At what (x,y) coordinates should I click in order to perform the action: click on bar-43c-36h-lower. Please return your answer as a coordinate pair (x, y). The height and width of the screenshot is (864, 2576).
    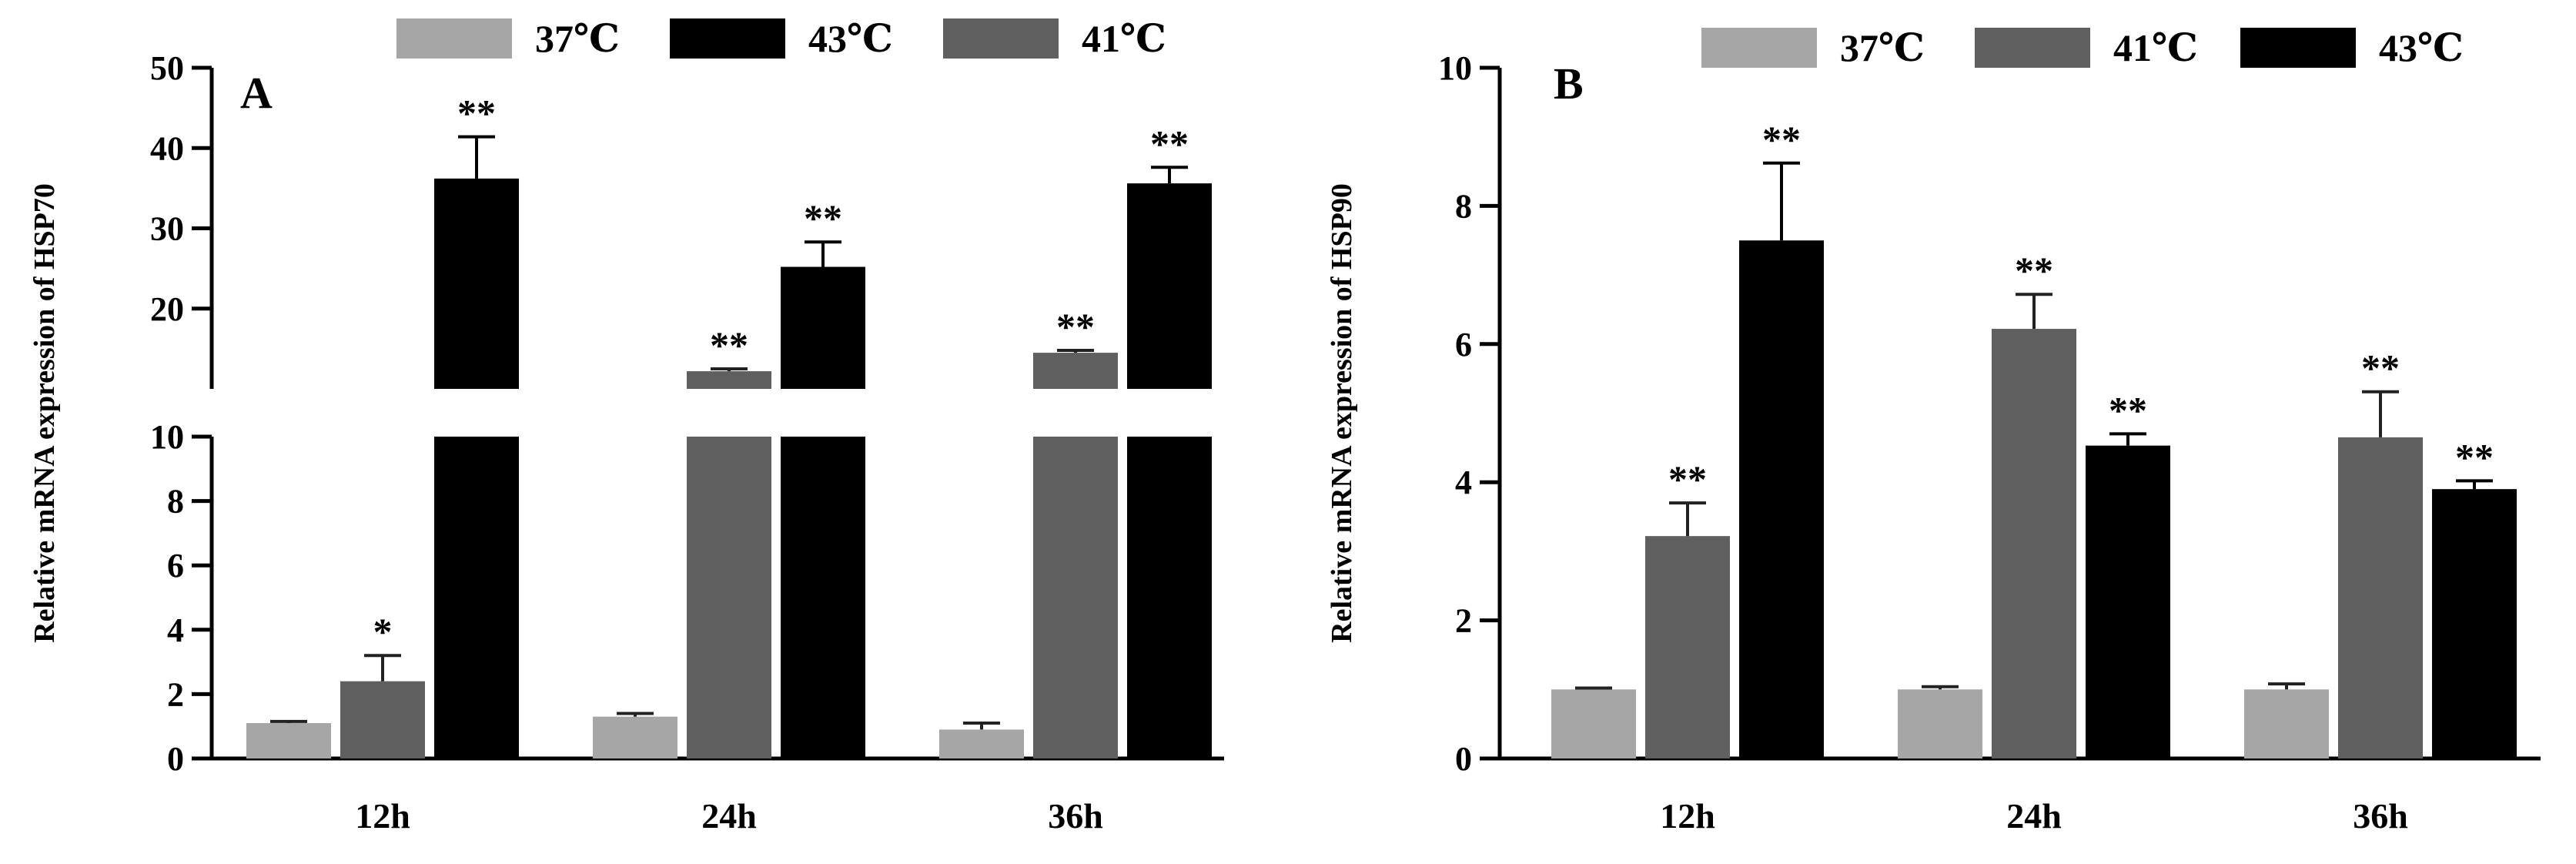
    Looking at the image, I should click on (1170, 598).